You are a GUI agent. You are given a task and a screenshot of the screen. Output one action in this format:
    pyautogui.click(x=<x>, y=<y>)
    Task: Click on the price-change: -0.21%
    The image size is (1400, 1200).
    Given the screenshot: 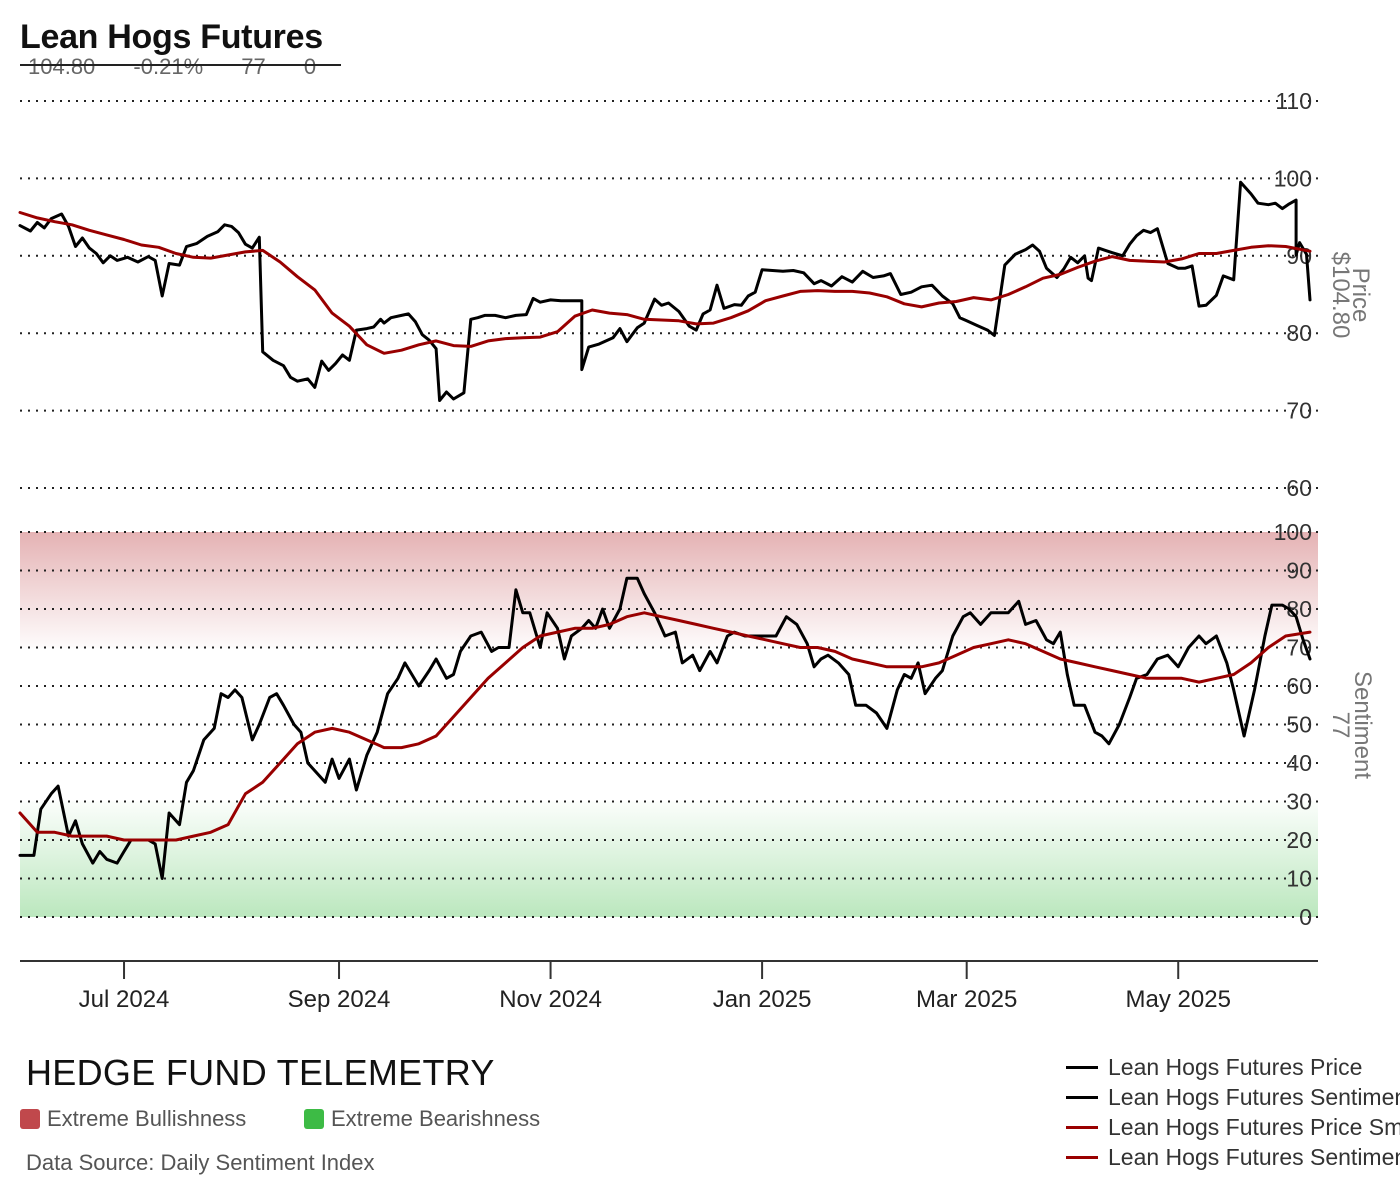 What is the action you would take?
    pyautogui.click(x=168, y=66)
    